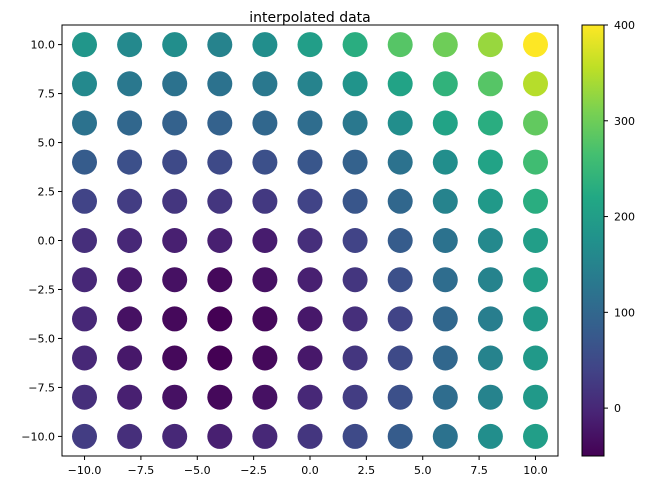 This screenshot has width=650, height=491. Describe the element at coordinates (624, 312) in the screenshot. I see `colorbar-tick-label: 100` at that location.